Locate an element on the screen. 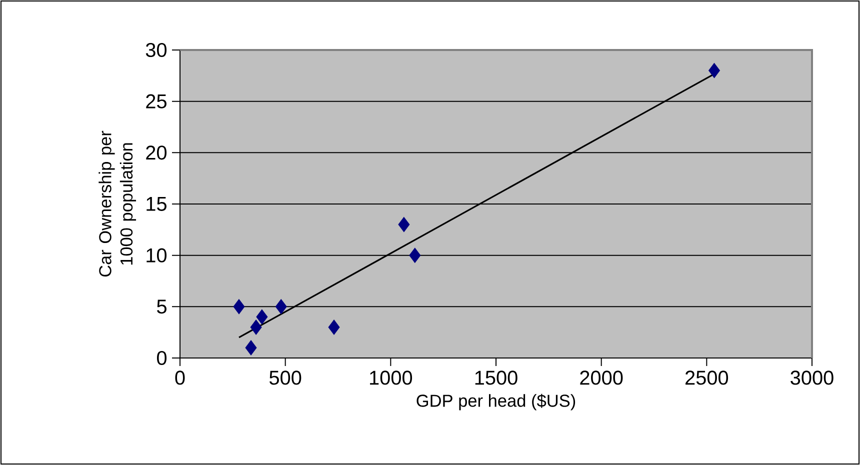 This screenshot has height=465, width=860. y-tick-label: 20 is located at coordinates (156, 153).